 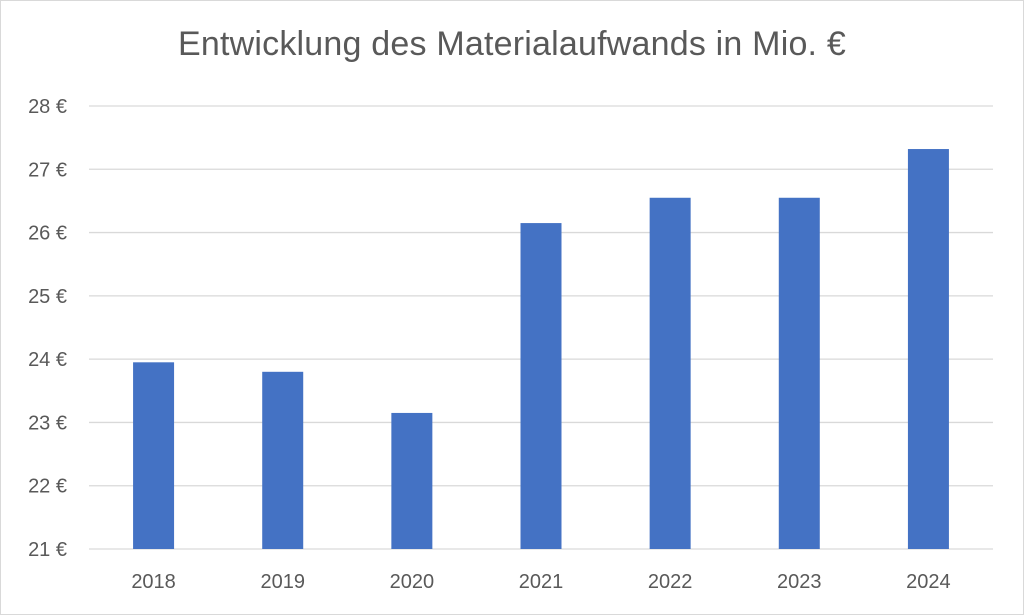 What do you see at coordinates (154, 455) in the screenshot?
I see `bar-2018` at bounding box center [154, 455].